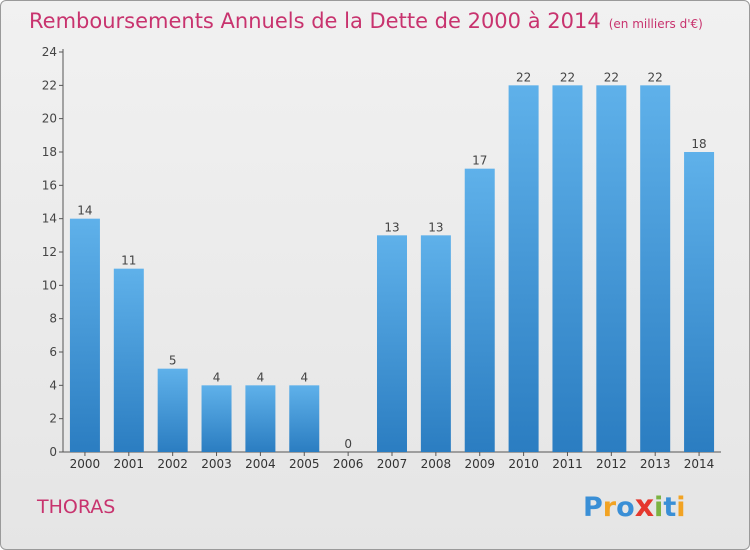 The height and width of the screenshot is (550, 750). Describe the element at coordinates (348, 444) in the screenshot. I see `bar-value-label: 0` at that location.